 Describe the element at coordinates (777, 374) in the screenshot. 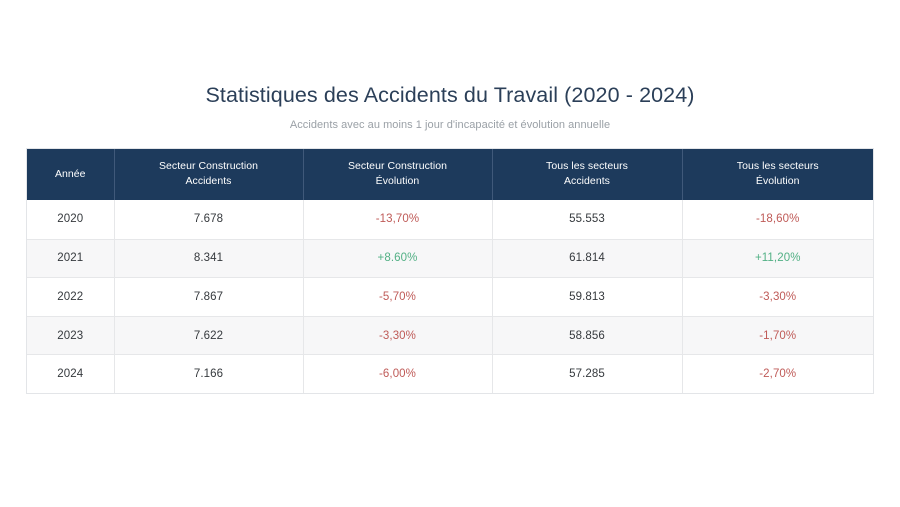

I see `cell-tous-evolution: -2,70%` at that location.